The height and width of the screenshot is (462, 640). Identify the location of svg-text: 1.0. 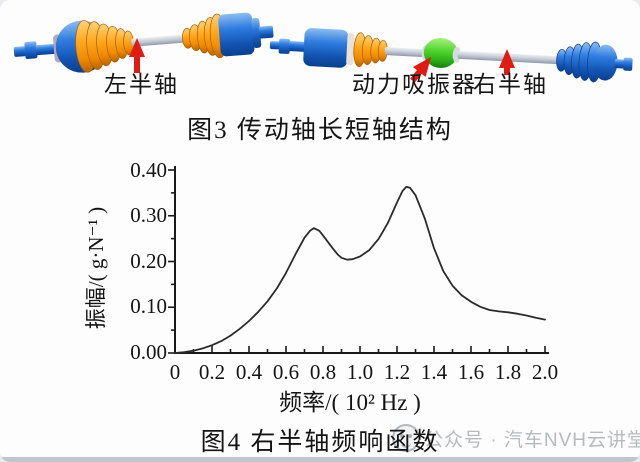
(360, 372).